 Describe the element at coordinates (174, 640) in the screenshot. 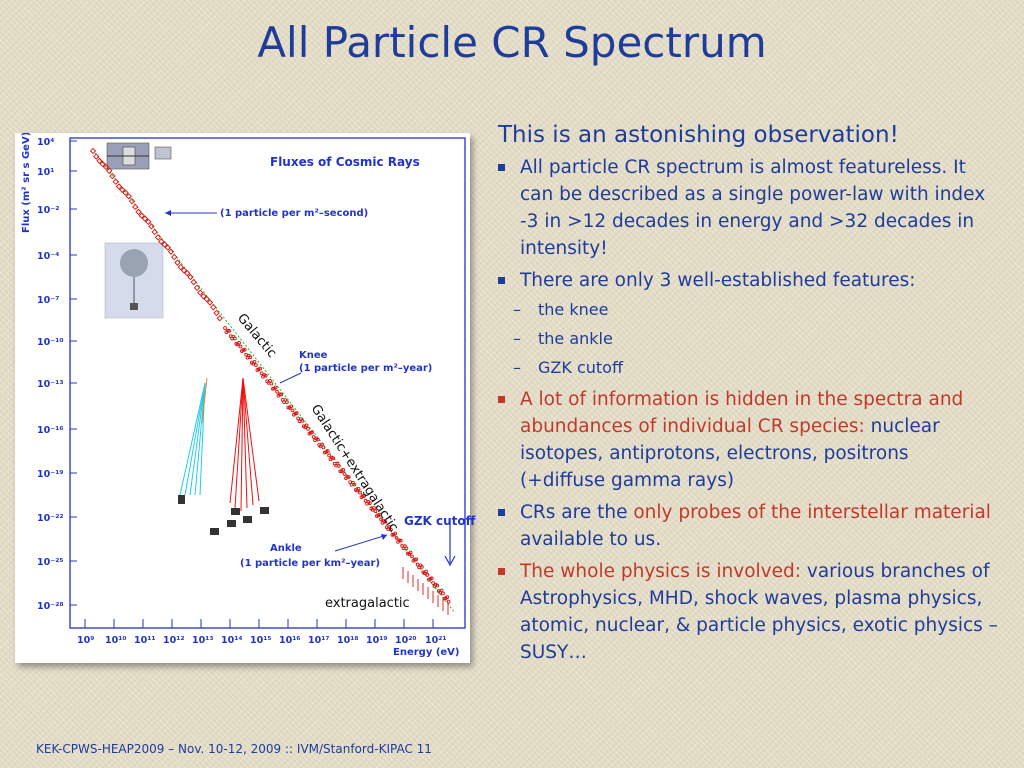

I see `x-tick-label: 10¹²` at that location.